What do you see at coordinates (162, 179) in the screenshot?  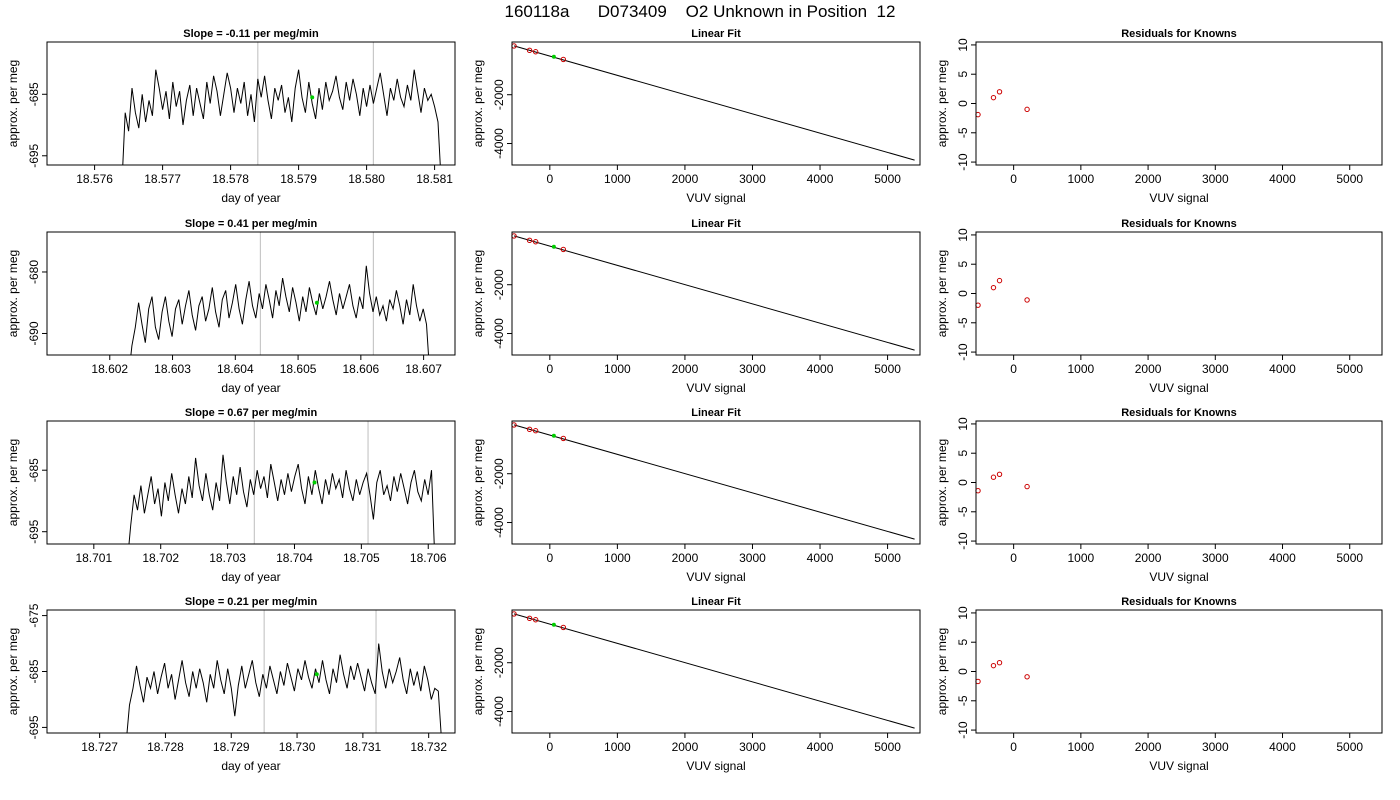 I see `x-tick-label: 18.577` at bounding box center [162, 179].